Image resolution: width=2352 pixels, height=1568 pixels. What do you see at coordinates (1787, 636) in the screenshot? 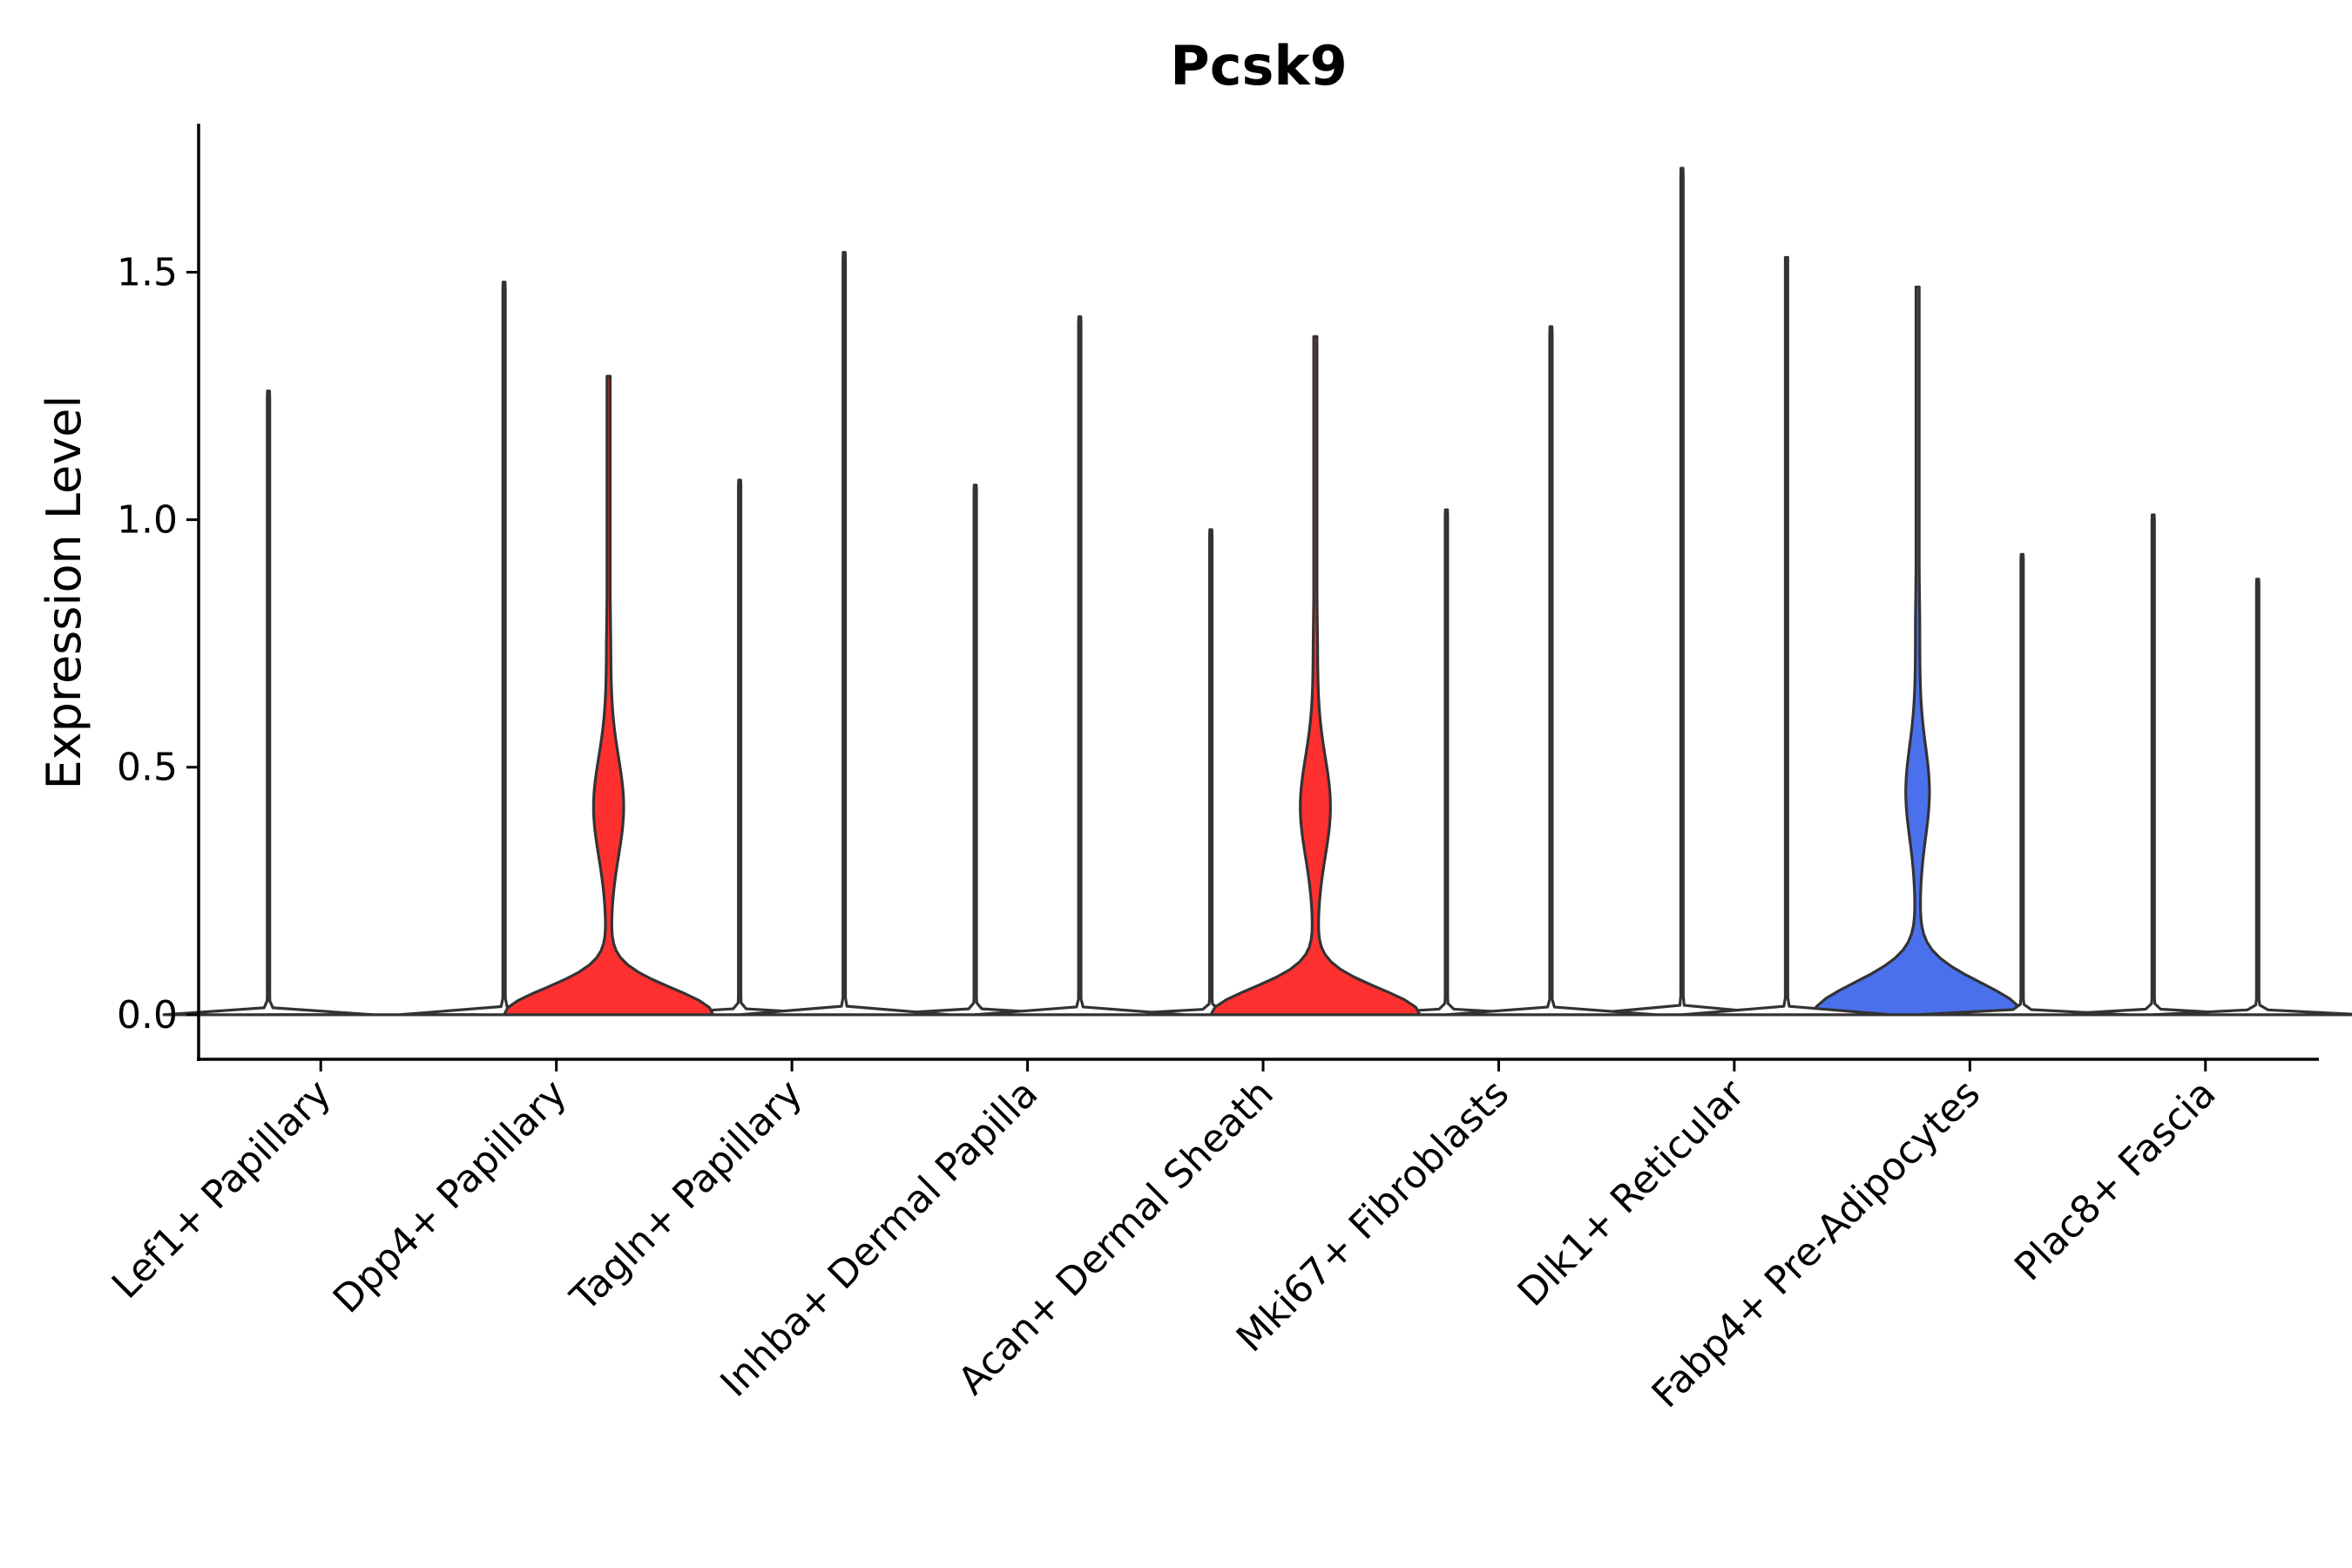
I see `violin-7-b` at bounding box center [1787, 636].